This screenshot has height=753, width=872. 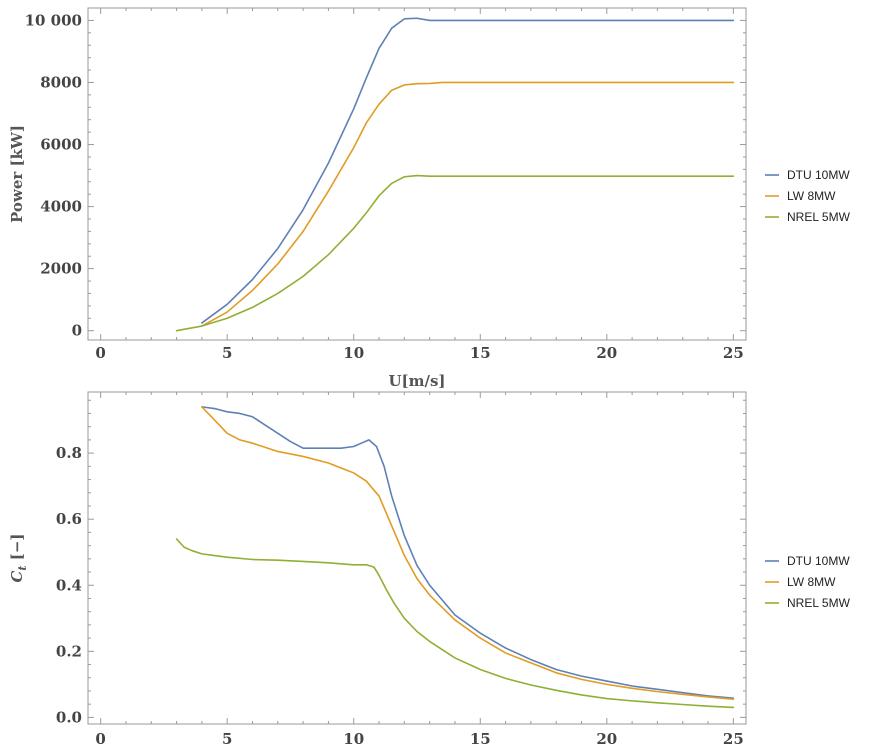 I want to click on y-tick-label: 10 000, so click(x=53, y=20).